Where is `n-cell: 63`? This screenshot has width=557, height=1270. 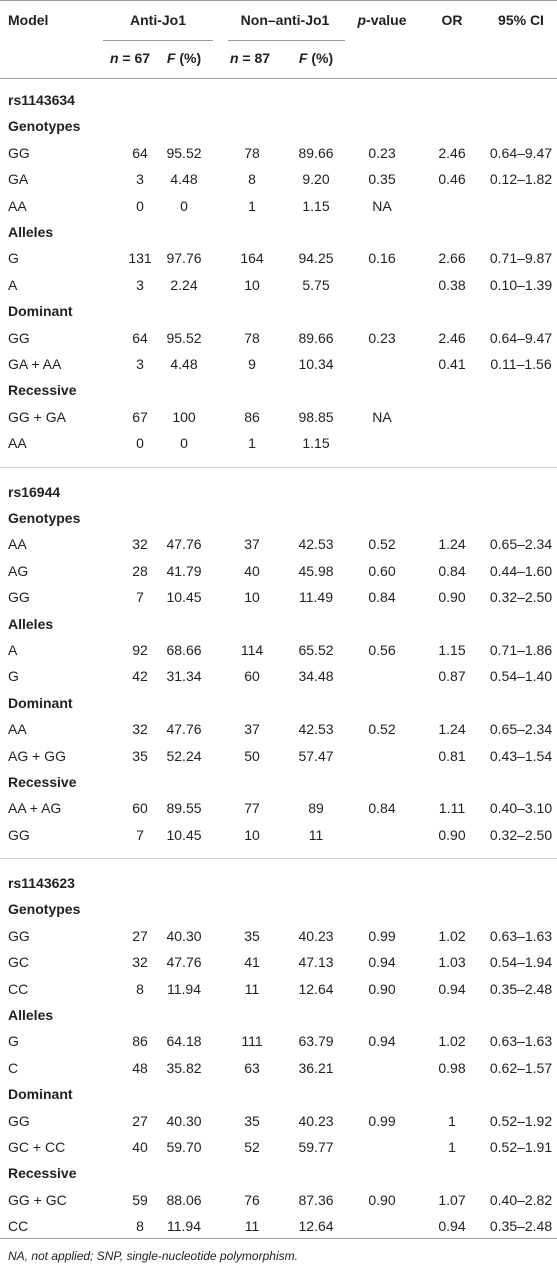 n-cell: 63 is located at coordinates (252, 1067).